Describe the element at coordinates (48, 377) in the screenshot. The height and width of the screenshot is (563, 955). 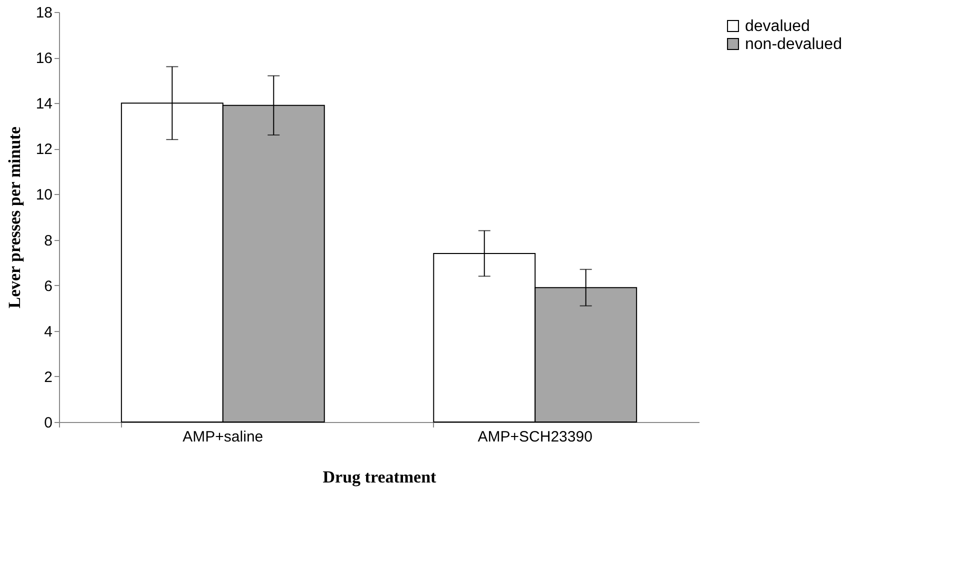
I see `y-tick-label: 2` at that location.